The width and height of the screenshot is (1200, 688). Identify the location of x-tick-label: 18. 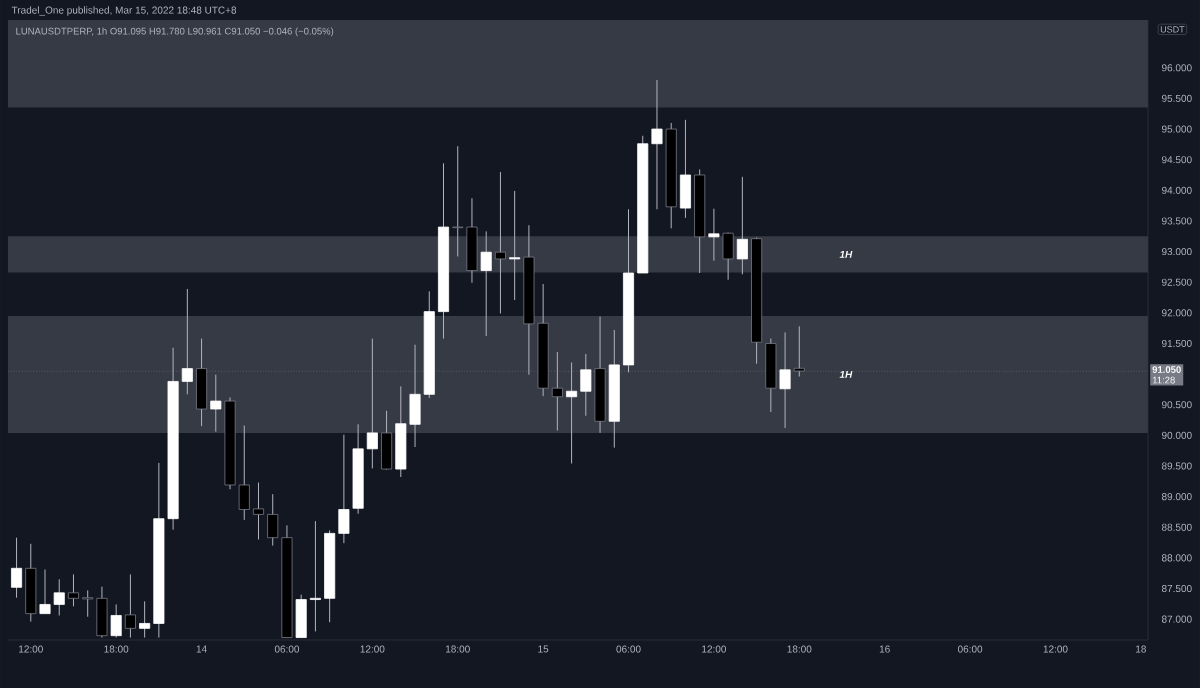
(1141, 649).